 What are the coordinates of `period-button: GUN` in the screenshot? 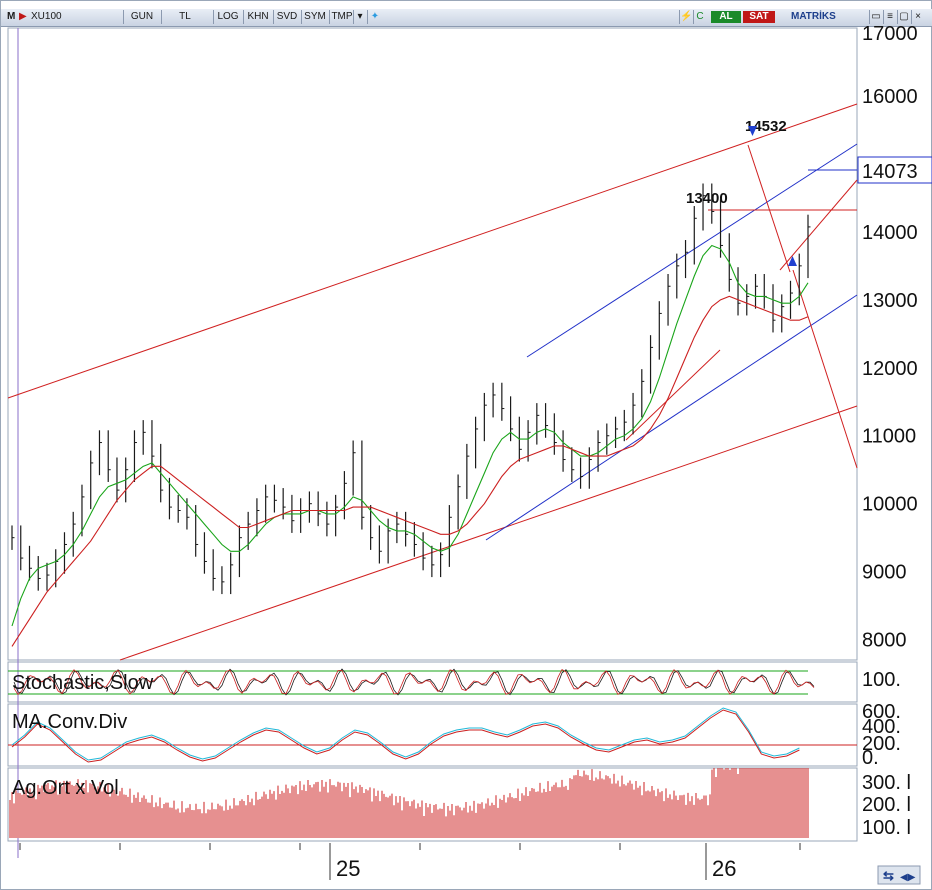 It's located at (141, 17).